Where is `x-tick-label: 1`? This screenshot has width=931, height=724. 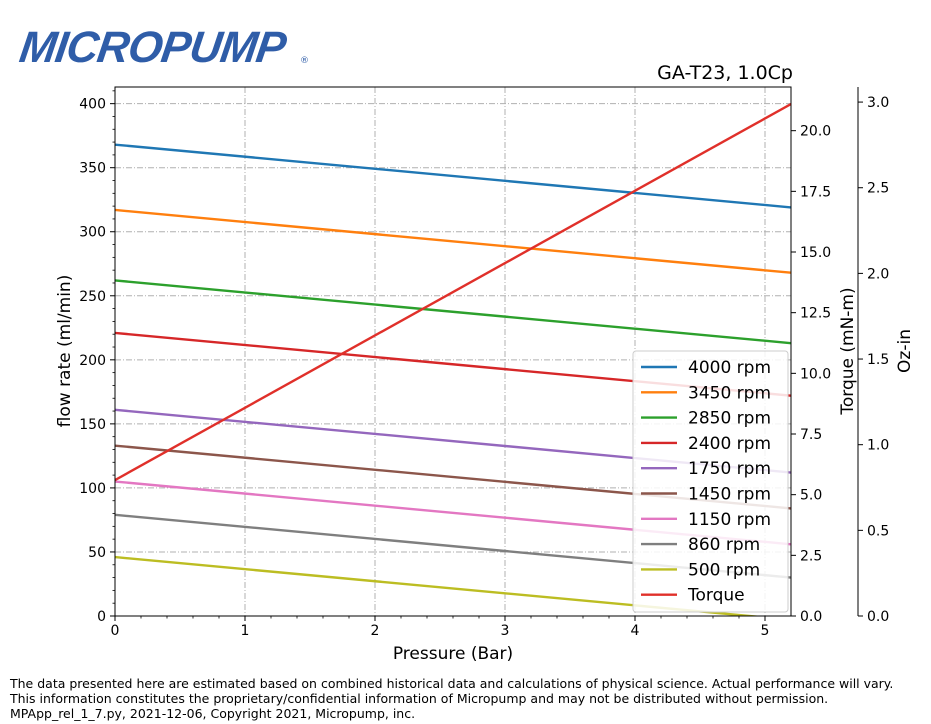
x-tick-label: 1 is located at coordinates (245, 631).